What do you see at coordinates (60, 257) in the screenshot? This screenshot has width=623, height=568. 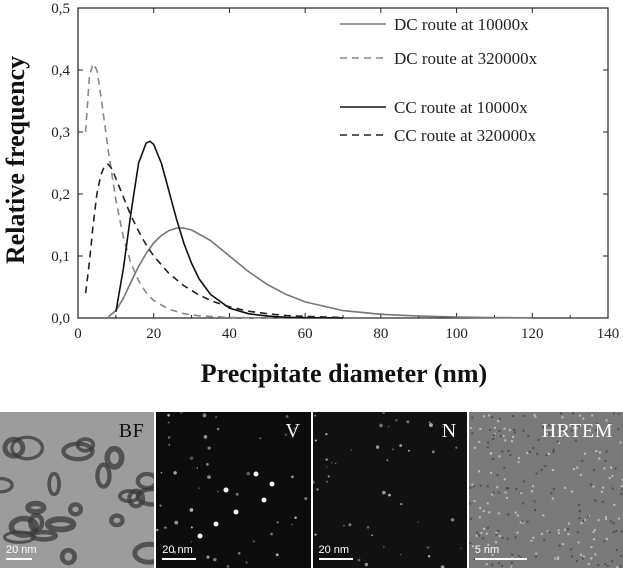 I see `y-tick-label: 0,1` at bounding box center [60, 257].